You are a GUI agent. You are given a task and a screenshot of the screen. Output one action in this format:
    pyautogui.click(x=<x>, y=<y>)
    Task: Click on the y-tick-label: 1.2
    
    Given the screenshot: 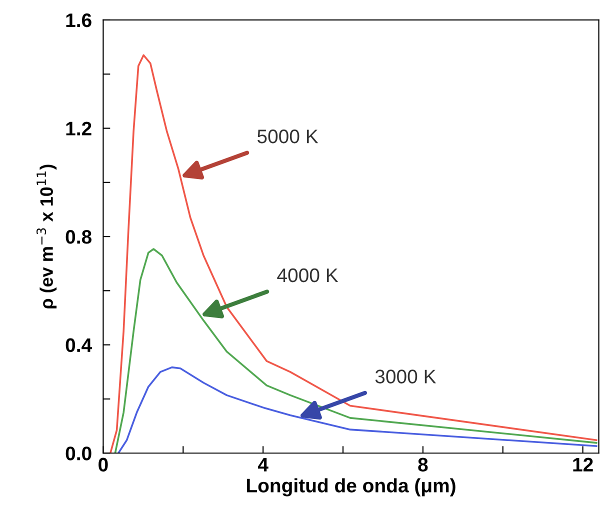 What is the action you would take?
    pyautogui.click(x=79, y=129)
    